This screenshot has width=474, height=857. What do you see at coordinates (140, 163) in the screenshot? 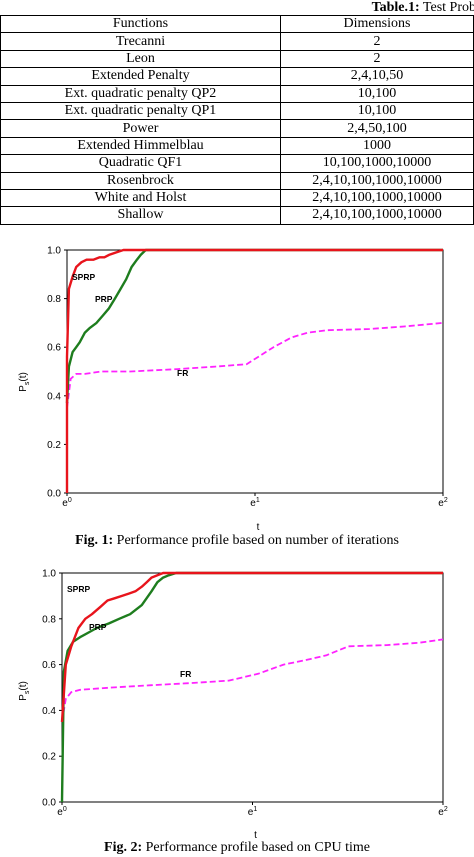
I see `function-name-cell: Quadratic QF1` at bounding box center [140, 163].